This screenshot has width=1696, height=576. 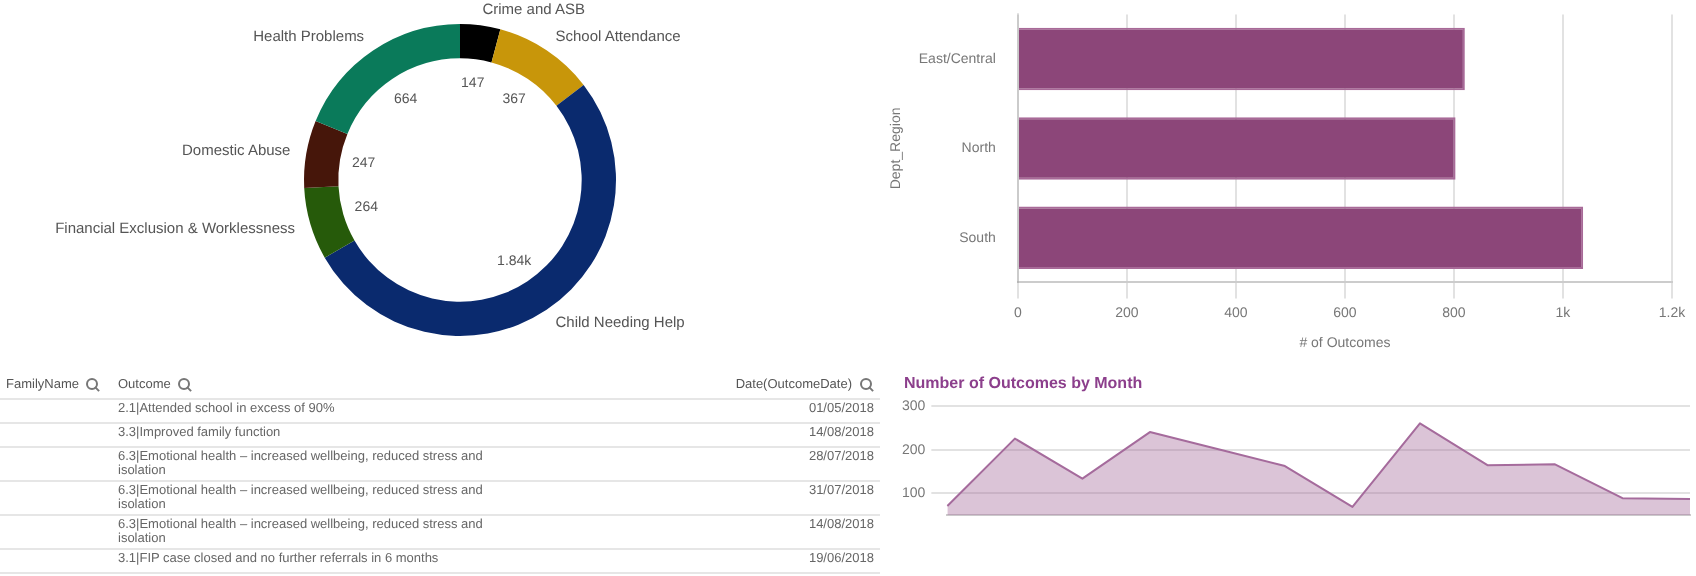 I want to click on chart-title: Number of Outcomes by Month, so click(x=1024, y=383).